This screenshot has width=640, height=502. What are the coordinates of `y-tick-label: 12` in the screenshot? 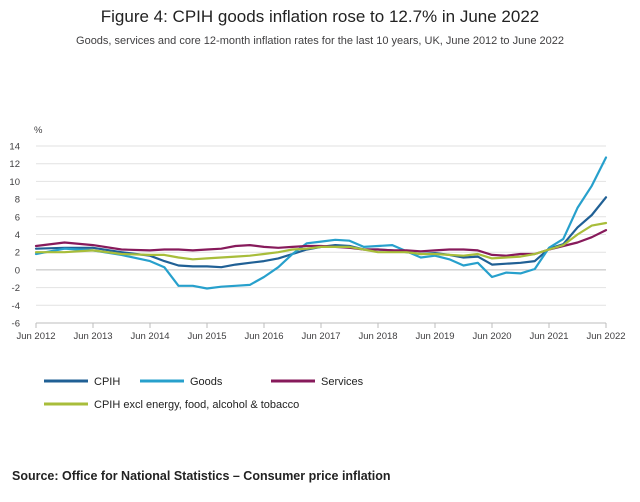 It's located at (14, 164).